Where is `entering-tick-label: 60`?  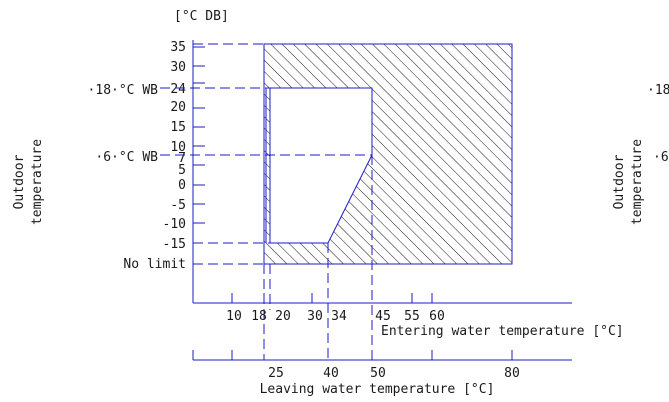
entering-tick-label: 60 is located at coordinates (437, 316).